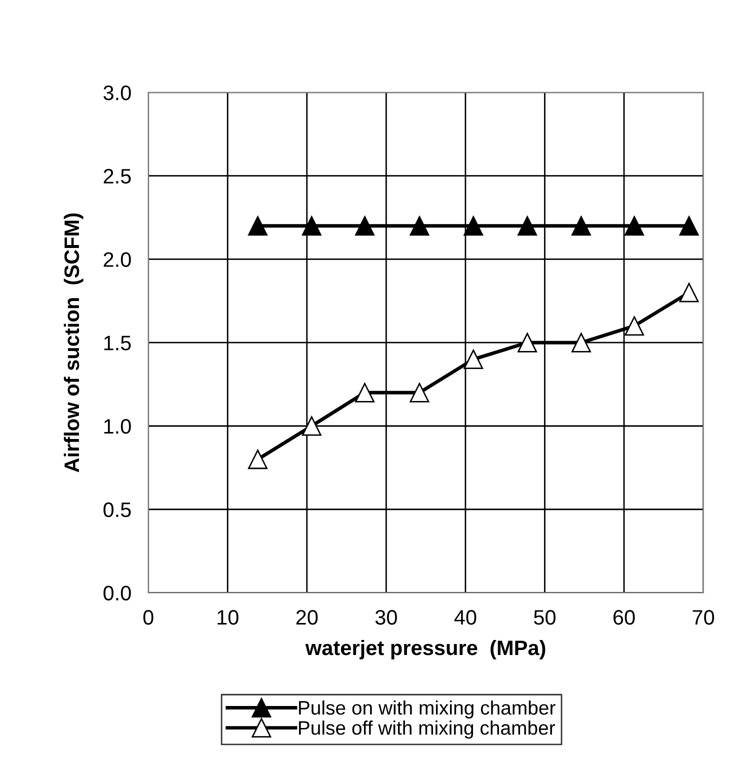 The width and height of the screenshot is (753, 758). What do you see at coordinates (427, 729) in the screenshot?
I see `legend-label: Pulse off with mixing chamber` at bounding box center [427, 729].